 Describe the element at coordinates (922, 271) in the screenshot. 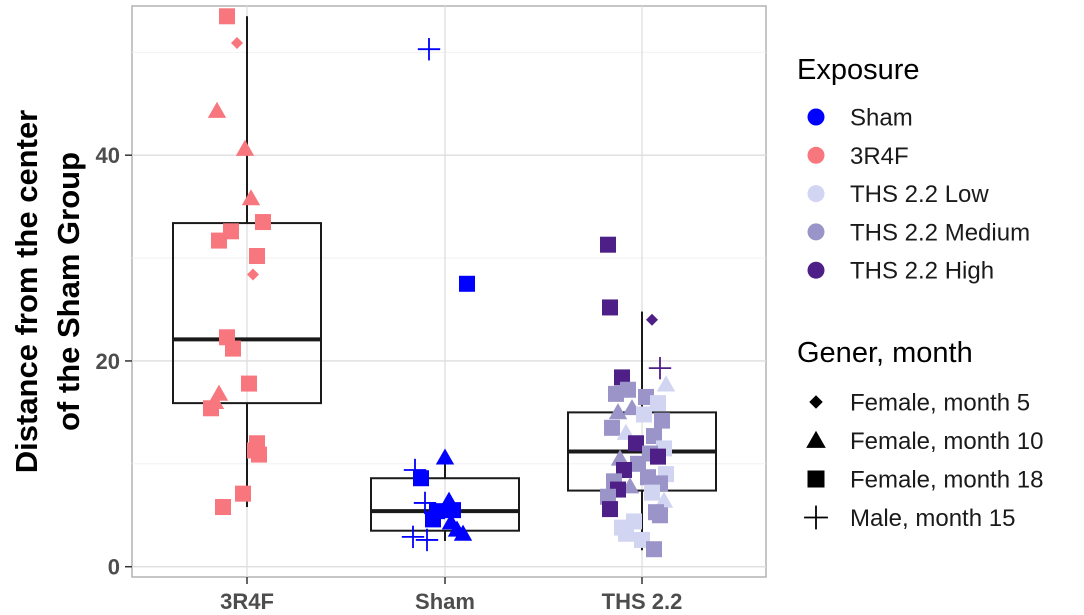

I see `legend-label-ths-2-2-high: THS 2.2 High` at that location.